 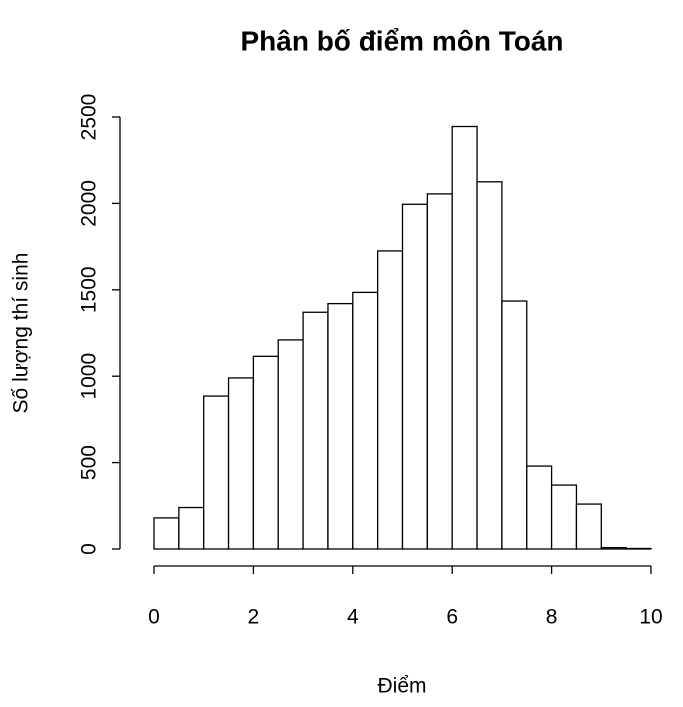 What do you see at coordinates (401, 686) in the screenshot?
I see `x-axis-label: Điểm` at bounding box center [401, 686].